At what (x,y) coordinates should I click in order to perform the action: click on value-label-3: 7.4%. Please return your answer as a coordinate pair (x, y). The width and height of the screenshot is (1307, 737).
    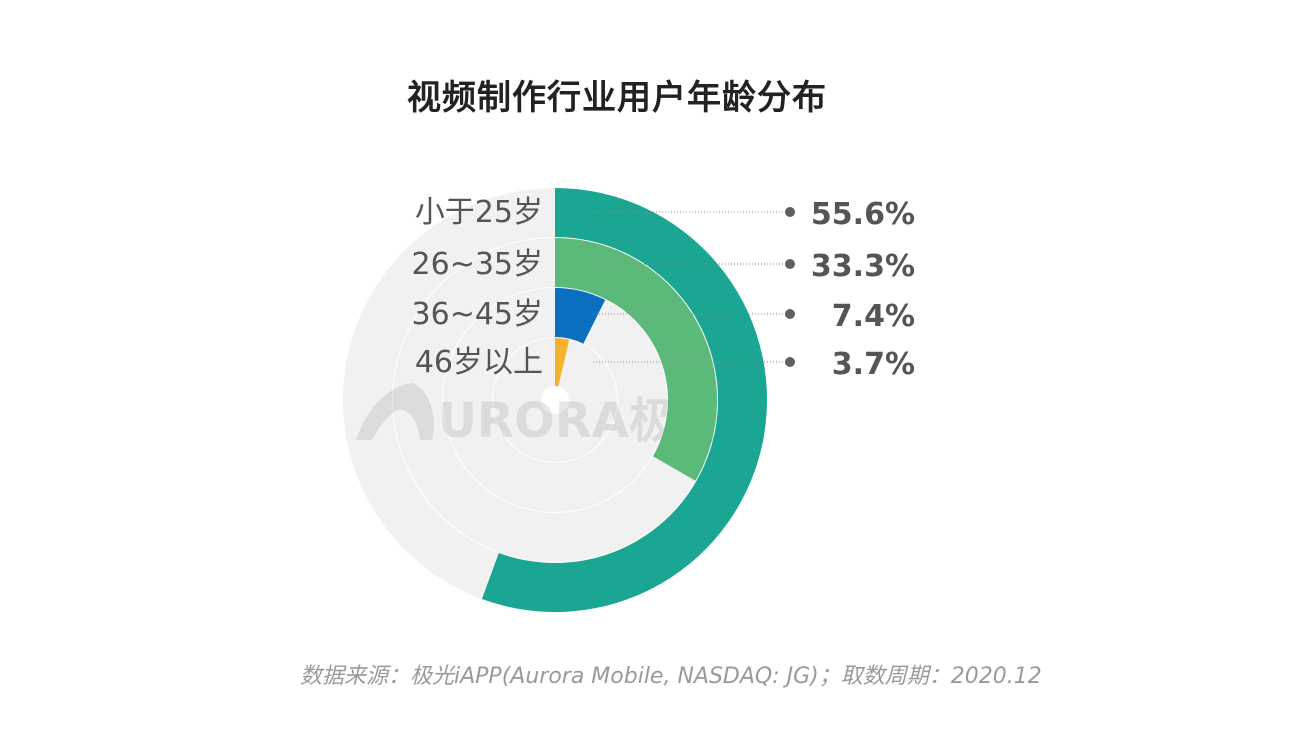
    Looking at the image, I should click on (873, 316).